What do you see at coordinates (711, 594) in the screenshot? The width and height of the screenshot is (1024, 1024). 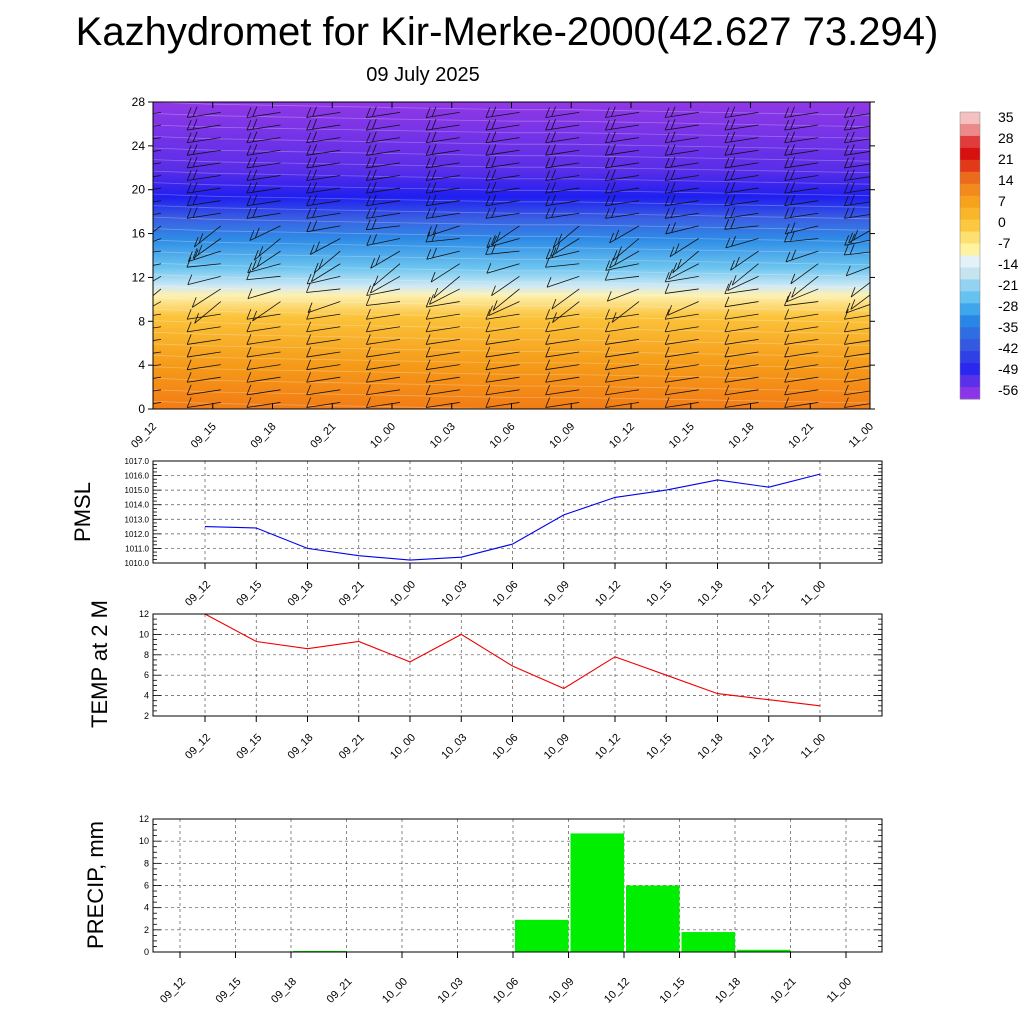 I see `pmsl-x-tick-label: 10_18` at bounding box center [711, 594].